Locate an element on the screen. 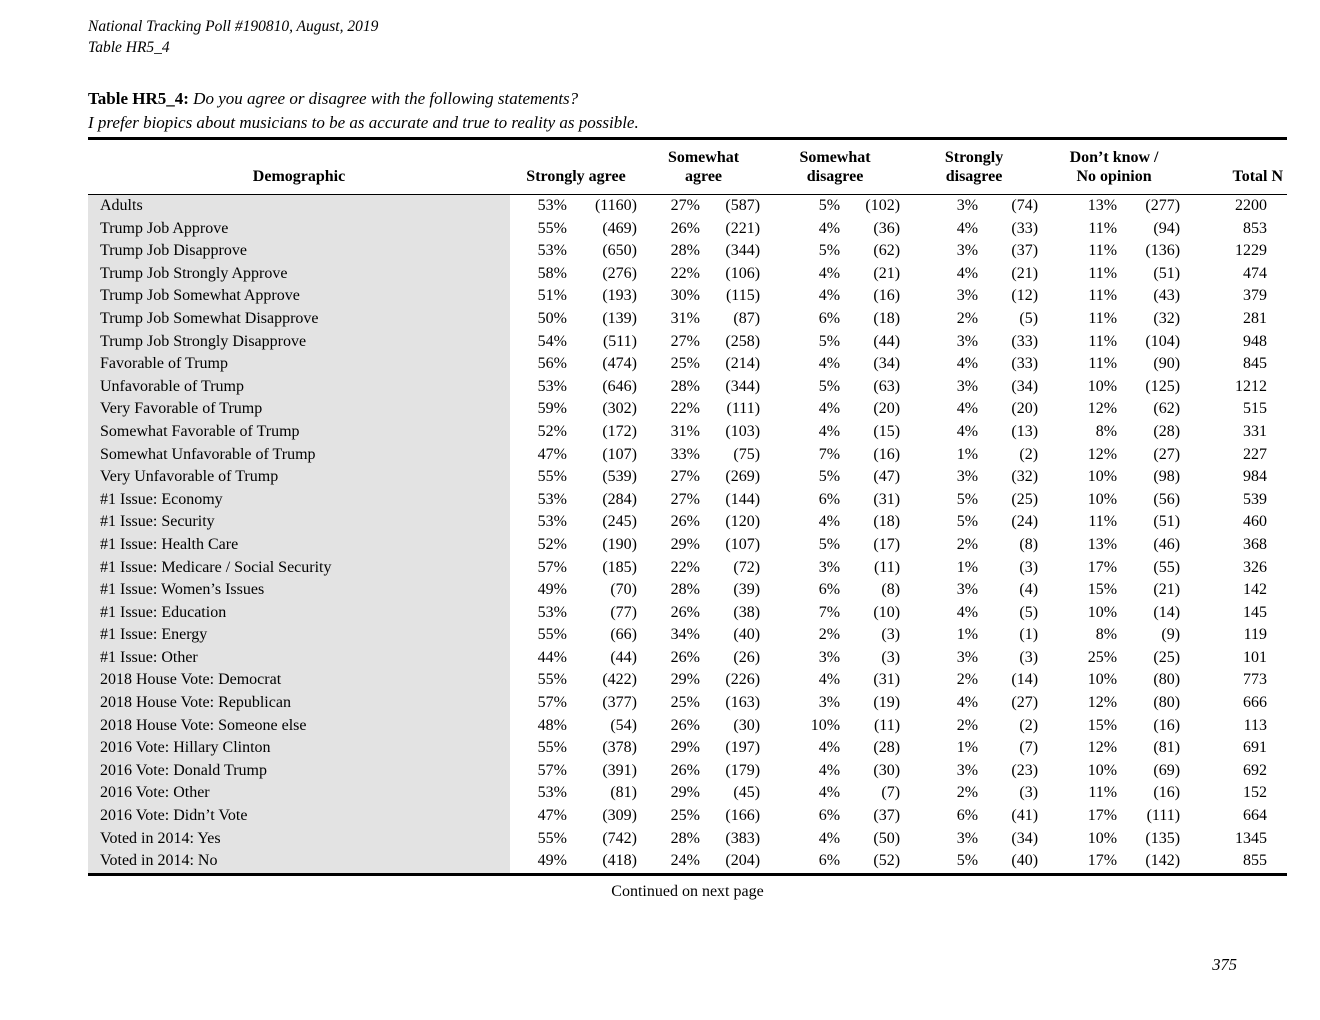 This screenshot has height=1020, width=1320. cell-dont-know-n: (16) is located at coordinates (1167, 725).